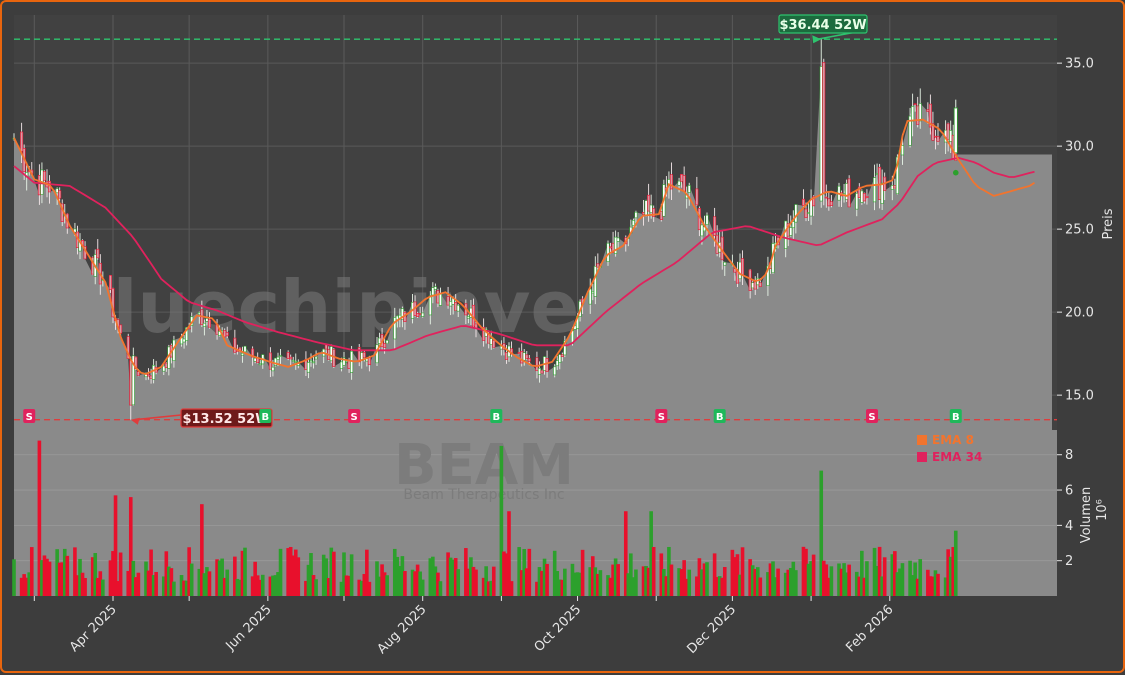  What do you see at coordinates (957, 457) in the screenshot?
I see `legend-label-ema34: EMA 34` at bounding box center [957, 457].